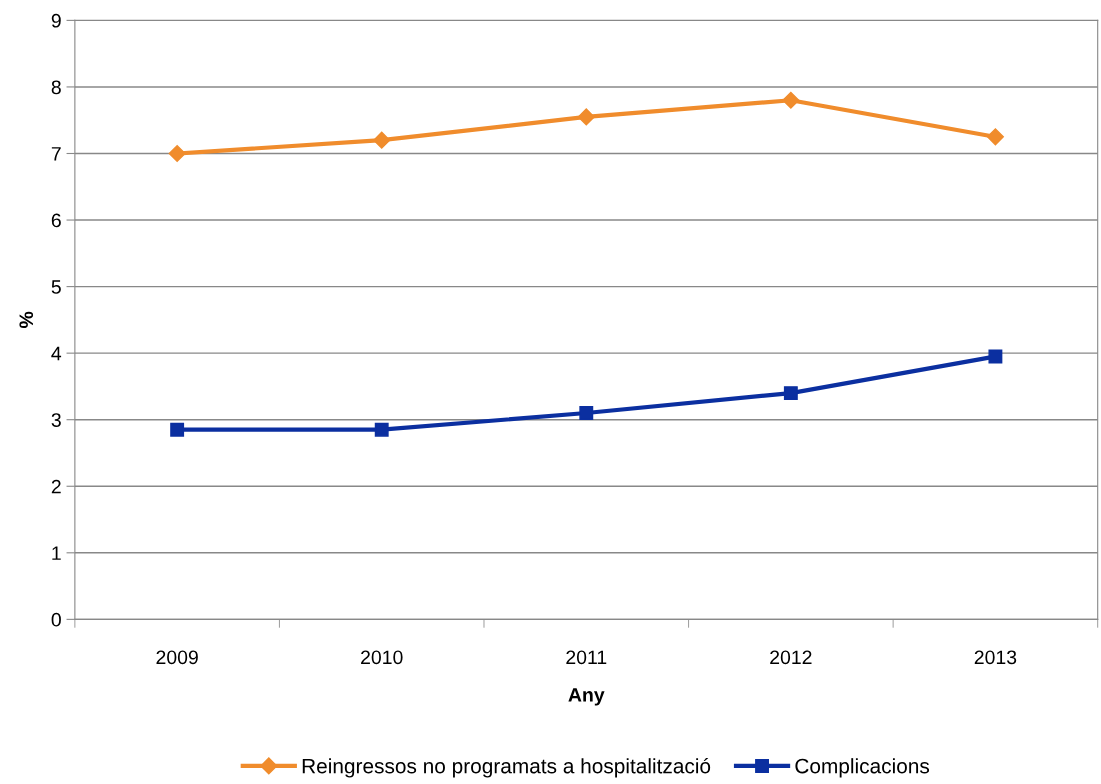 The image size is (1101, 784). I want to click on x-tick-label: 2012, so click(791, 657).